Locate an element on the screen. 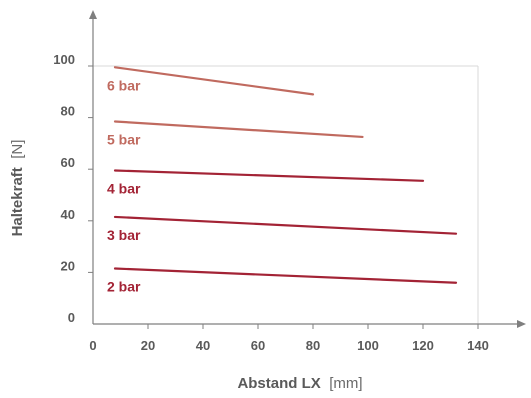  series-label: 2 bar is located at coordinates (124, 287).